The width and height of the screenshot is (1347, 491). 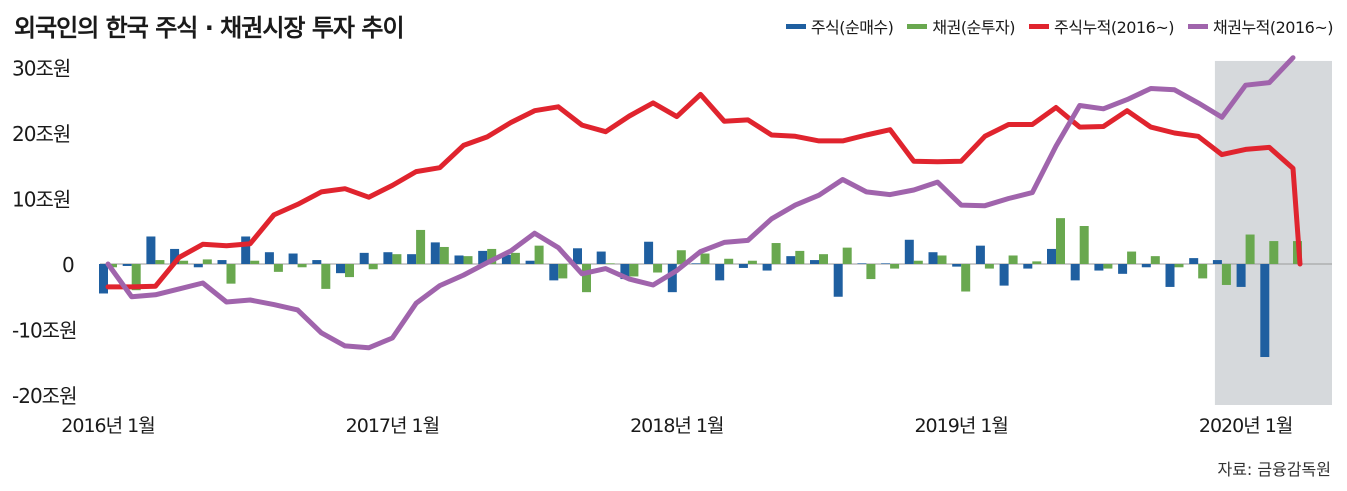 What do you see at coordinates (917, 26) in the screenshot?
I see `legend-swatch-bond-net` at bounding box center [917, 26].